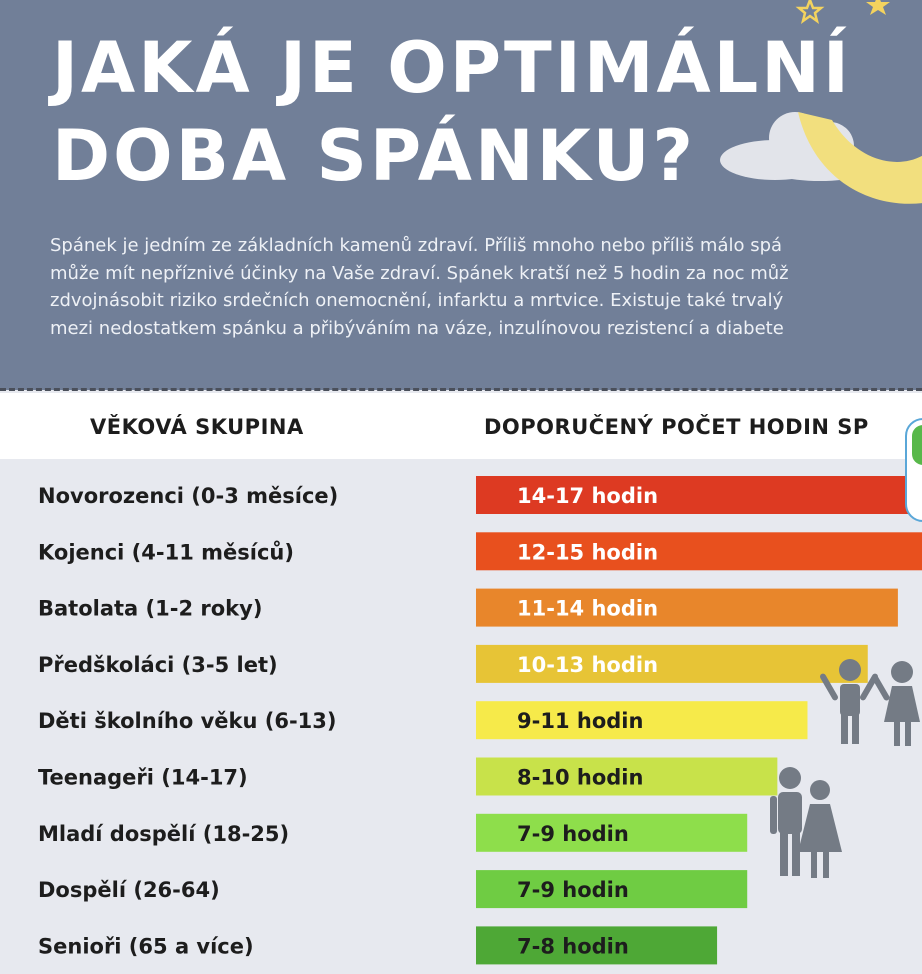 The image size is (922, 974). What do you see at coordinates (587, 496) in the screenshot?
I see `bar-label: 14-17 hodin` at bounding box center [587, 496].